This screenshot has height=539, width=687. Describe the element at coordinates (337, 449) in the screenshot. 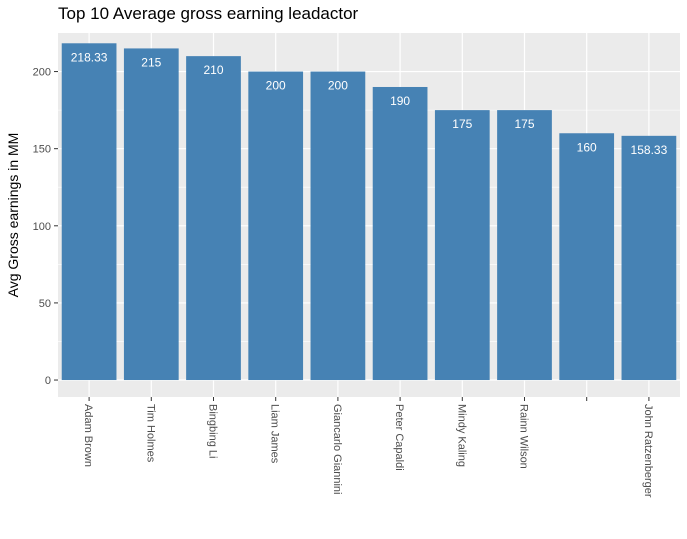

I see `x-tick-label: Giancarlo Giannini` at that location.